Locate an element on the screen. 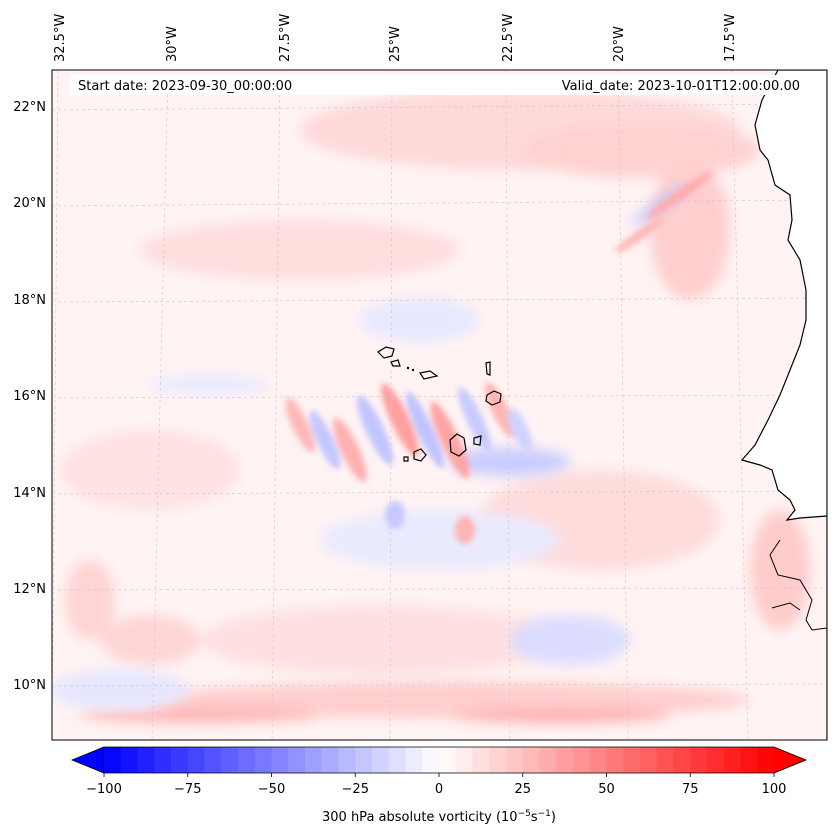 This screenshot has width=837, height=839. start-date-label: Start date: 2023-09-30_00:00:00 is located at coordinates (185, 86).